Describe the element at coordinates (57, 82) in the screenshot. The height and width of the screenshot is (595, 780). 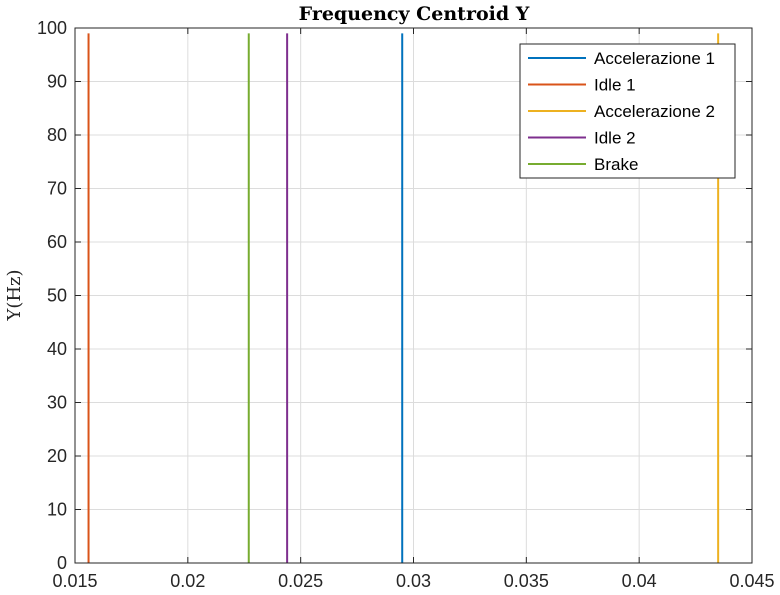
I see `y-tick-label: 90` at that location.